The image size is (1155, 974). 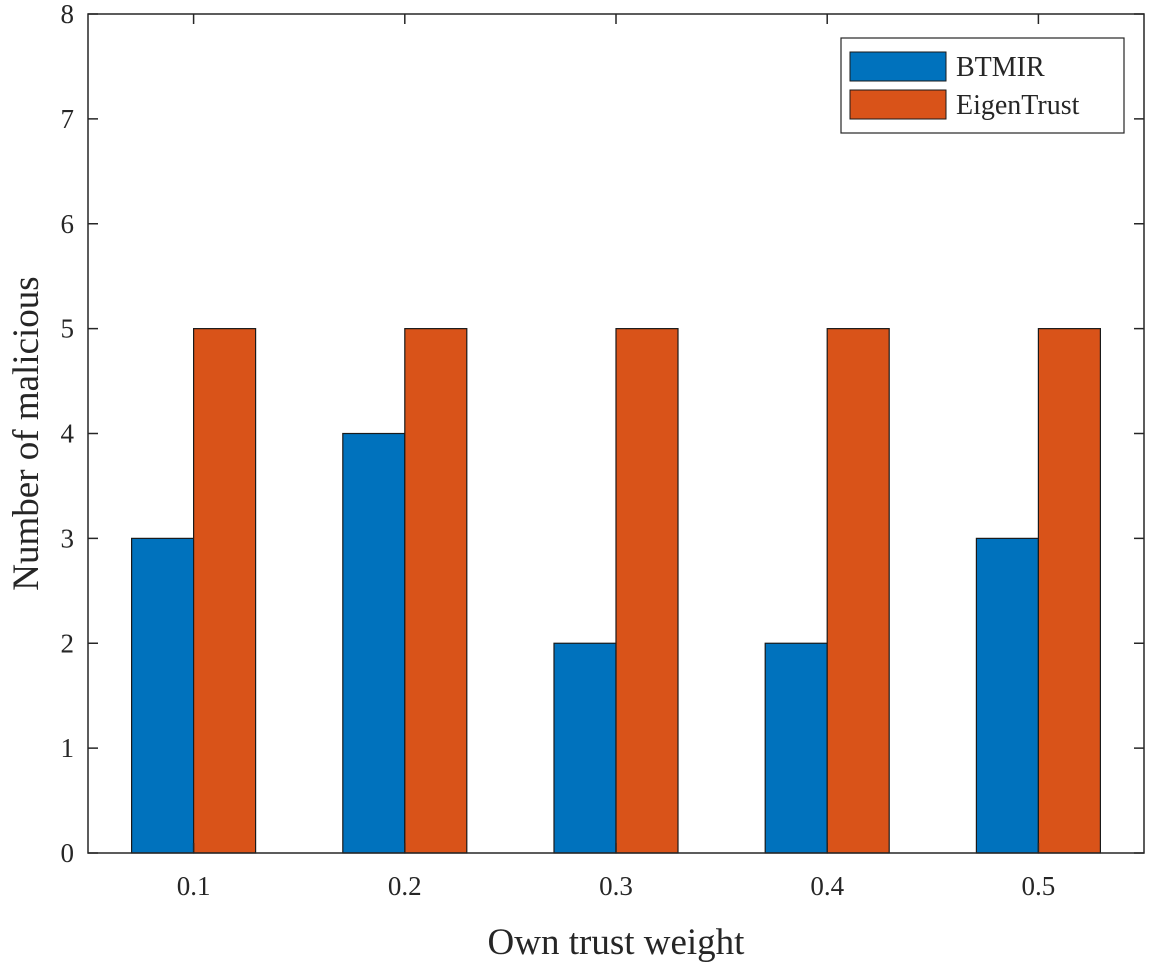 What do you see at coordinates (585, 748) in the screenshot?
I see `bar-btmir-0.3` at bounding box center [585, 748].